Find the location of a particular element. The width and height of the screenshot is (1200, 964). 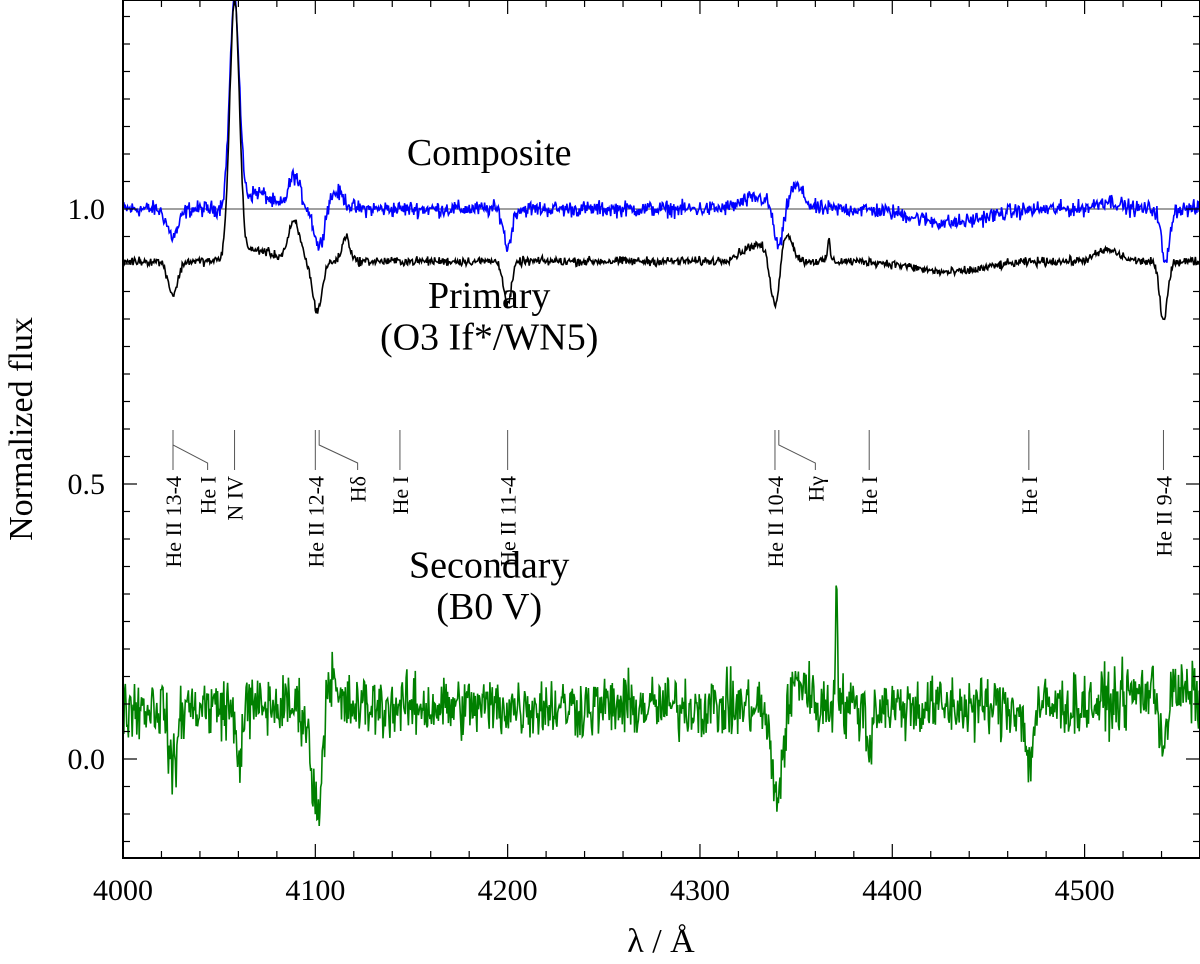

series-label-2: Primary is located at coordinates (489, 296).